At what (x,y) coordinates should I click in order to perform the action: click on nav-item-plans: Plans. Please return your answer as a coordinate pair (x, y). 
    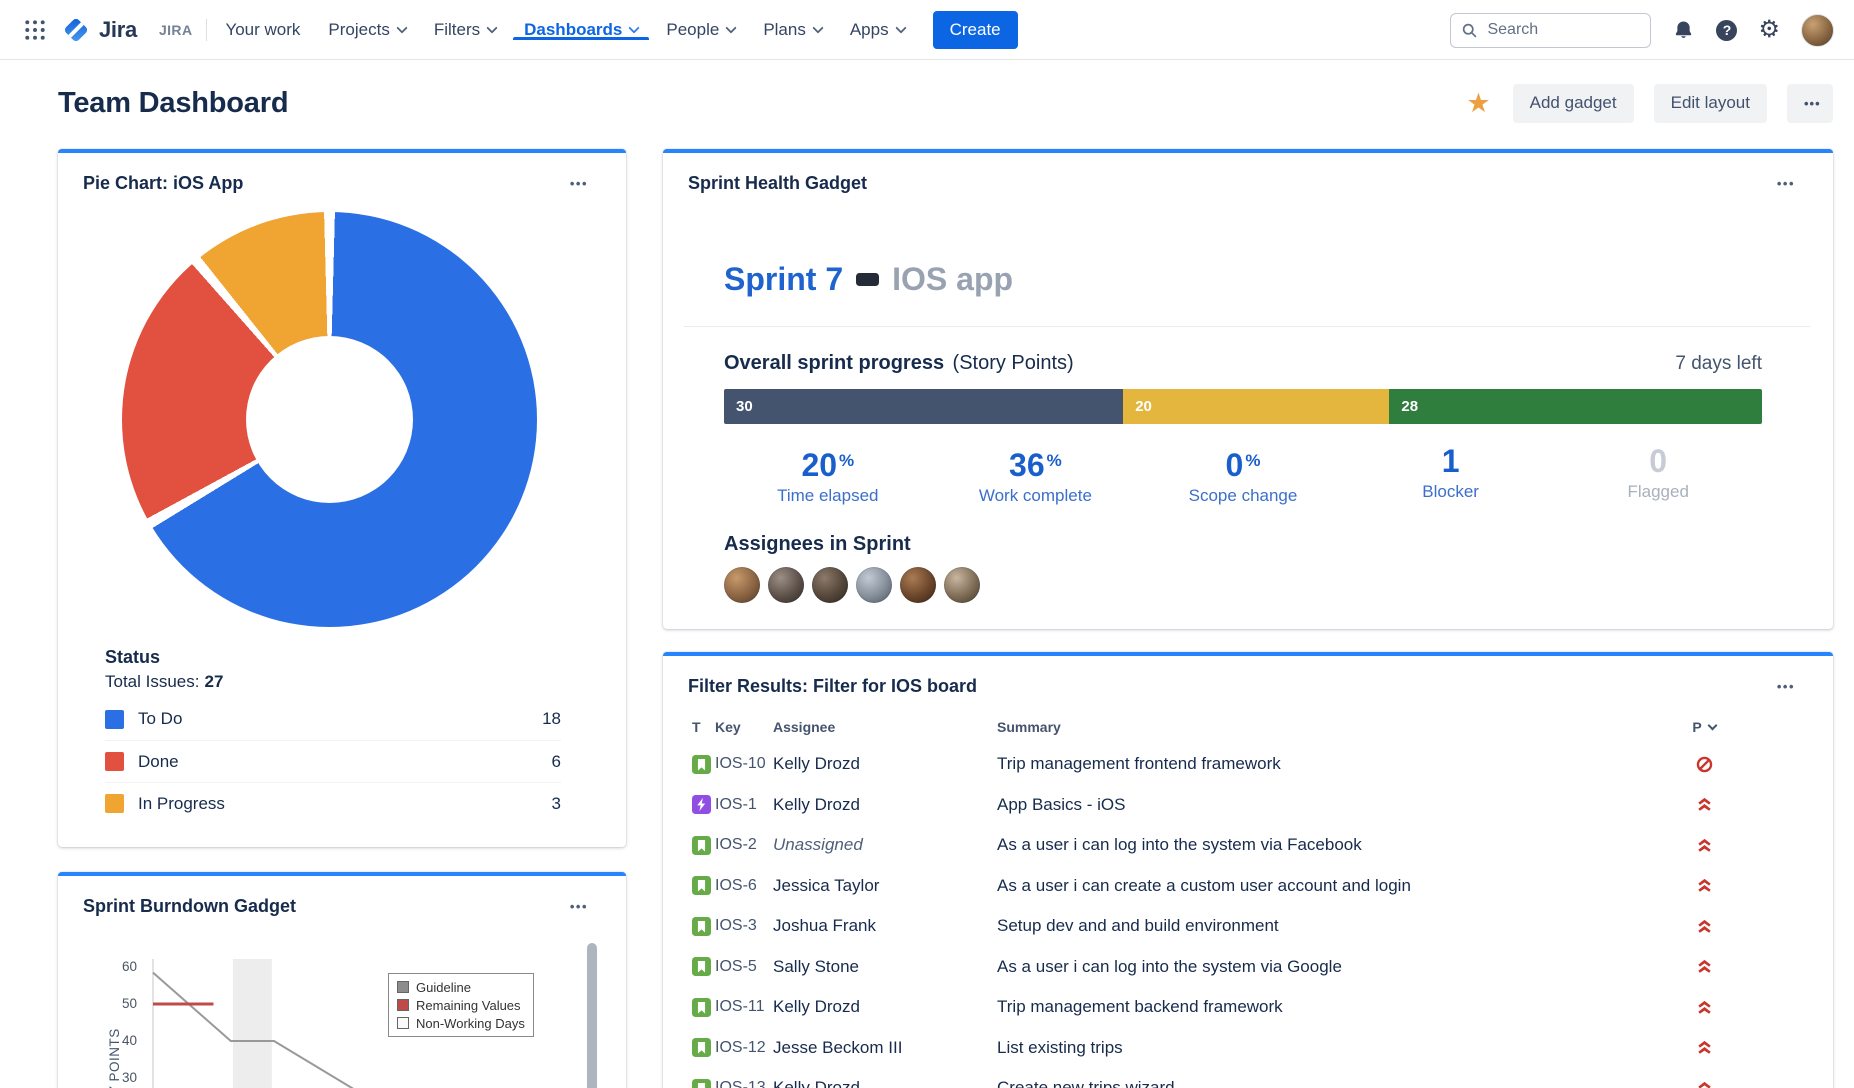
    Looking at the image, I should click on (792, 30).